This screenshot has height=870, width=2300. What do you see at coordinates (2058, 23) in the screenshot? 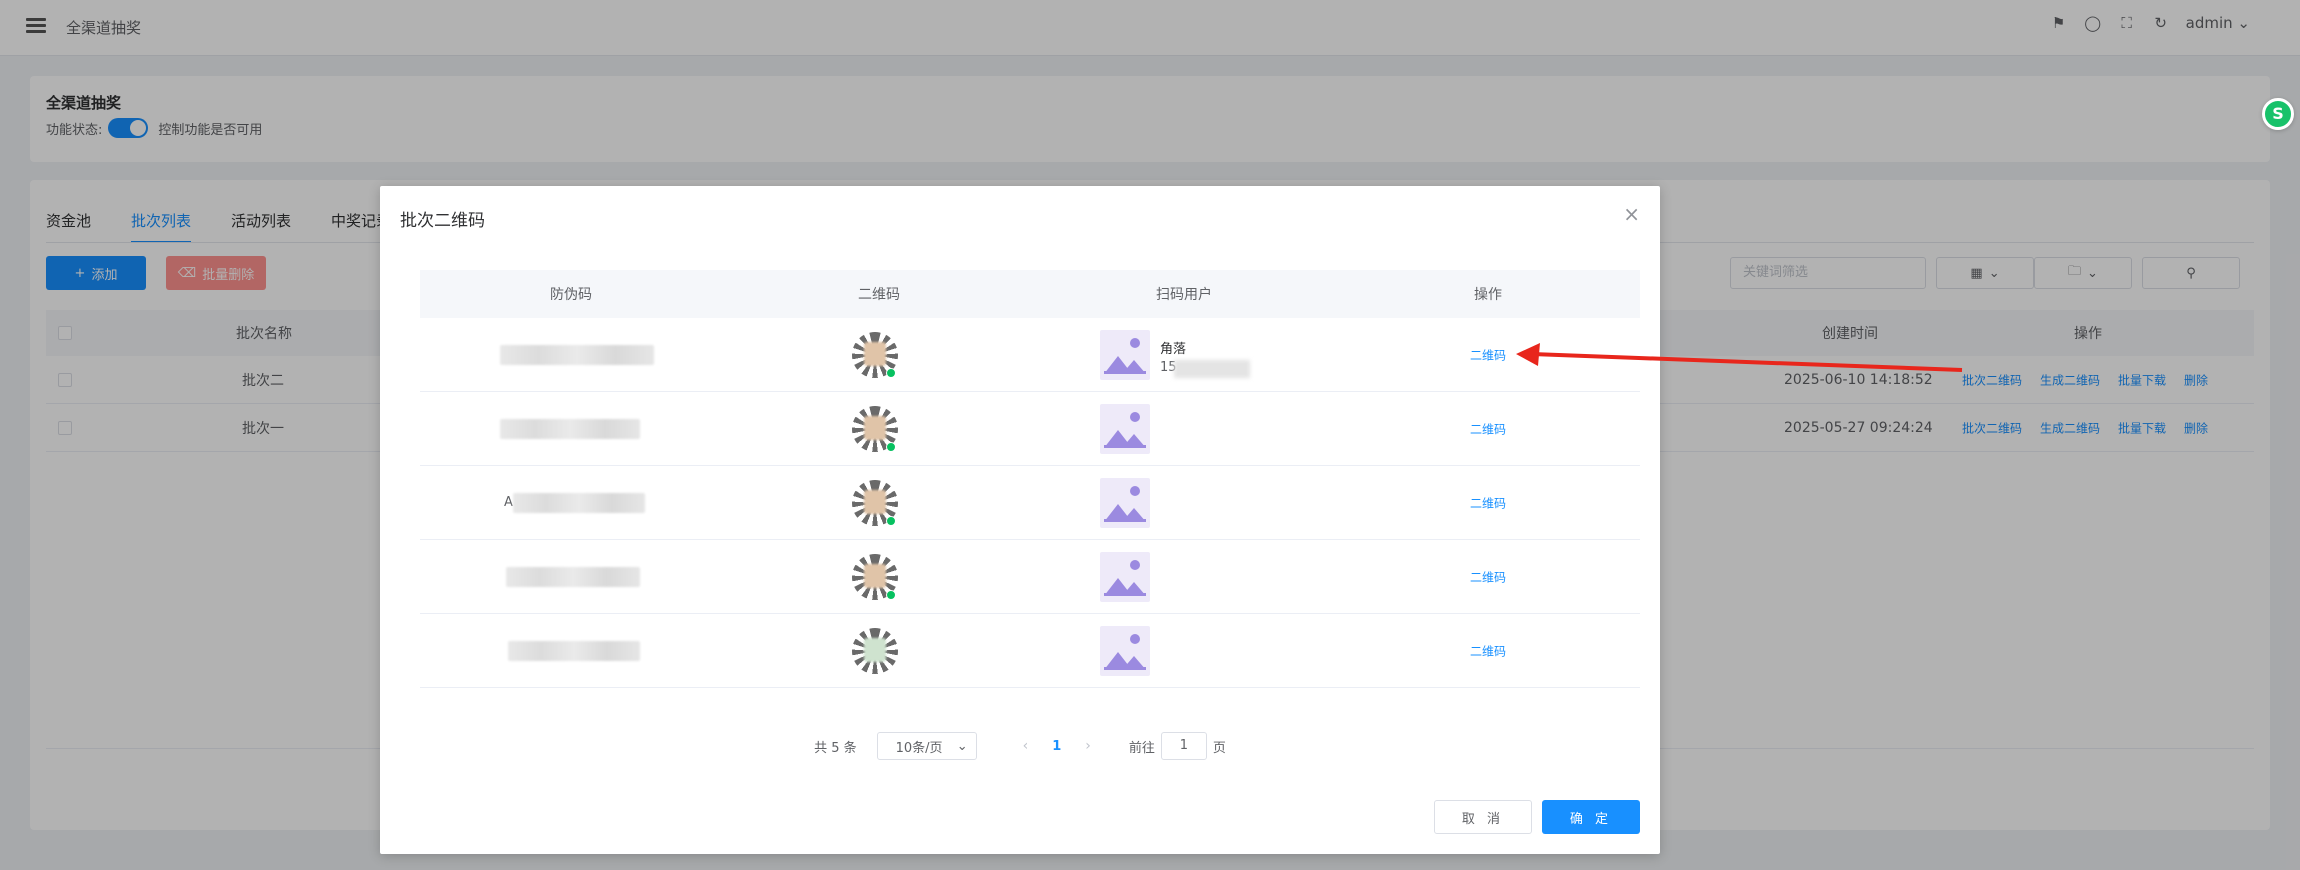
I see `bell-icon: ⚑` at bounding box center [2058, 23].